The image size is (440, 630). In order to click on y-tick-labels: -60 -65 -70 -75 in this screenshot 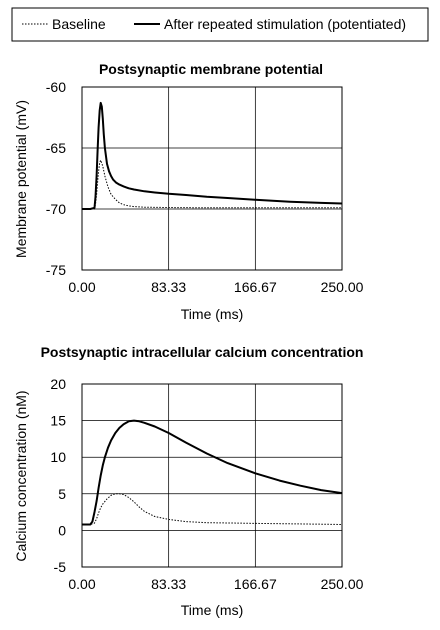, I will do `click(56, 178)`.